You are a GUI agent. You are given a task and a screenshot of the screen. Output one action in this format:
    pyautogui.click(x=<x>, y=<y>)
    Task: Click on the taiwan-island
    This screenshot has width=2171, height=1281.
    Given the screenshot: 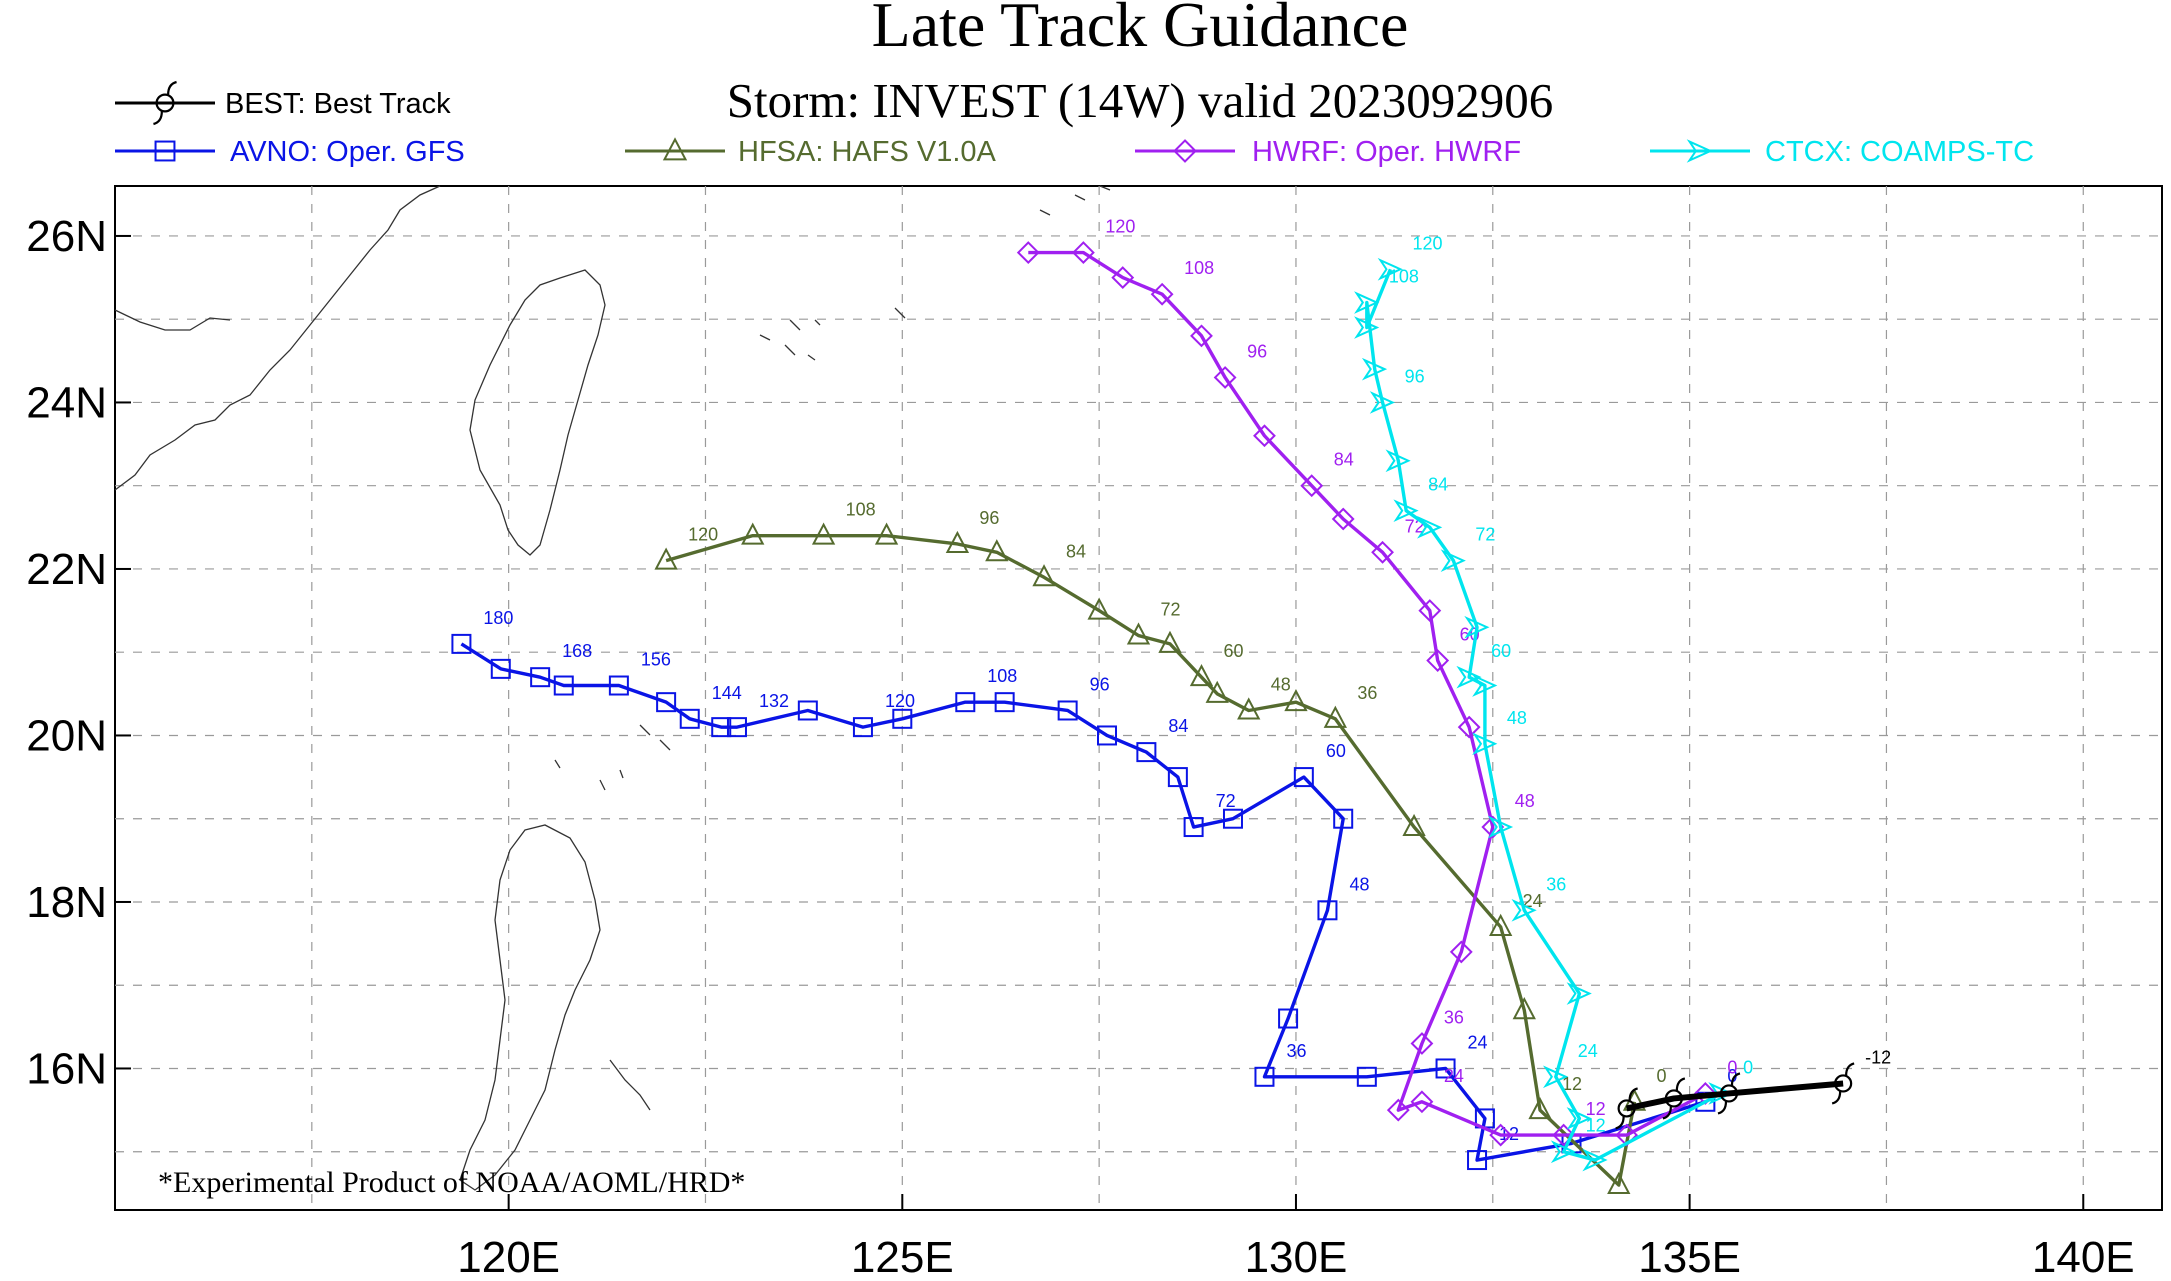 What is the action you would take?
    pyautogui.click(x=537, y=412)
    